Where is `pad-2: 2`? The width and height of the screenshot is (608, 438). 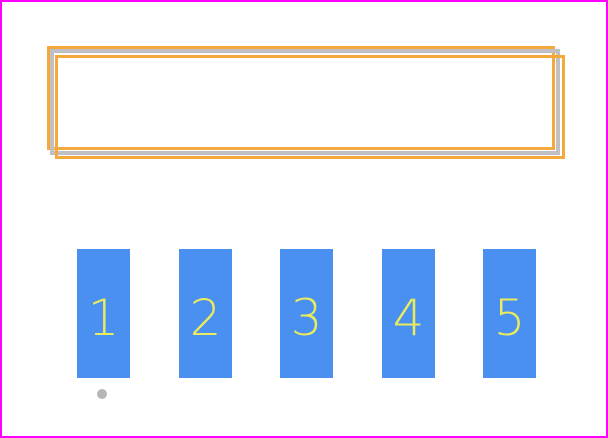 pad-2: 2 is located at coordinates (205, 313).